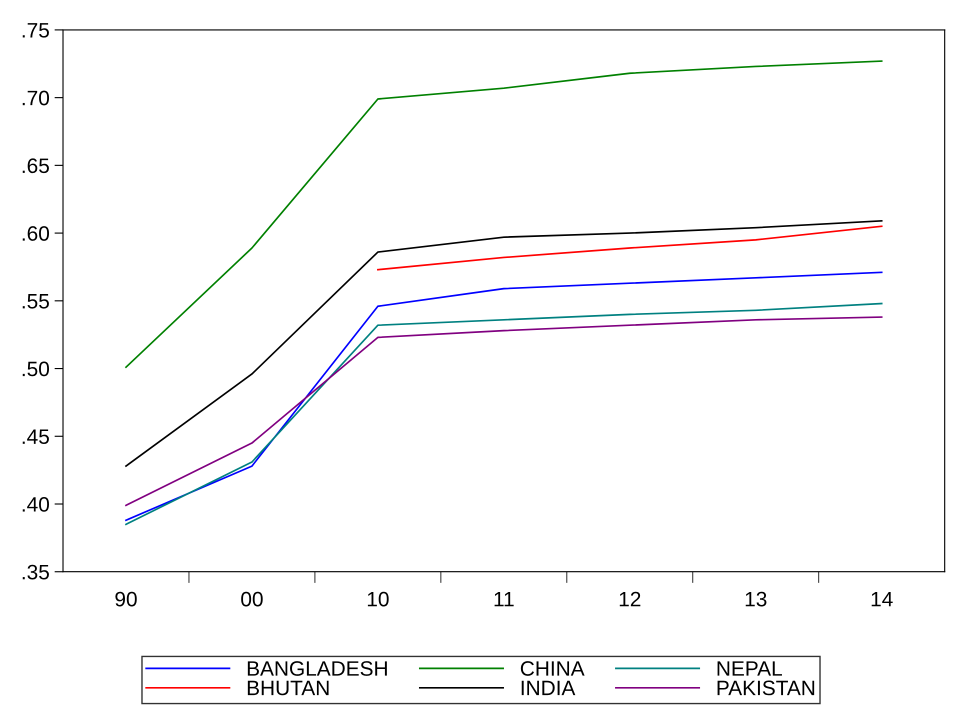 The width and height of the screenshot is (962, 712). Describe the element at coordinates (882, 599) in the screenshot. I see `x-tick-label: 14` at that location.